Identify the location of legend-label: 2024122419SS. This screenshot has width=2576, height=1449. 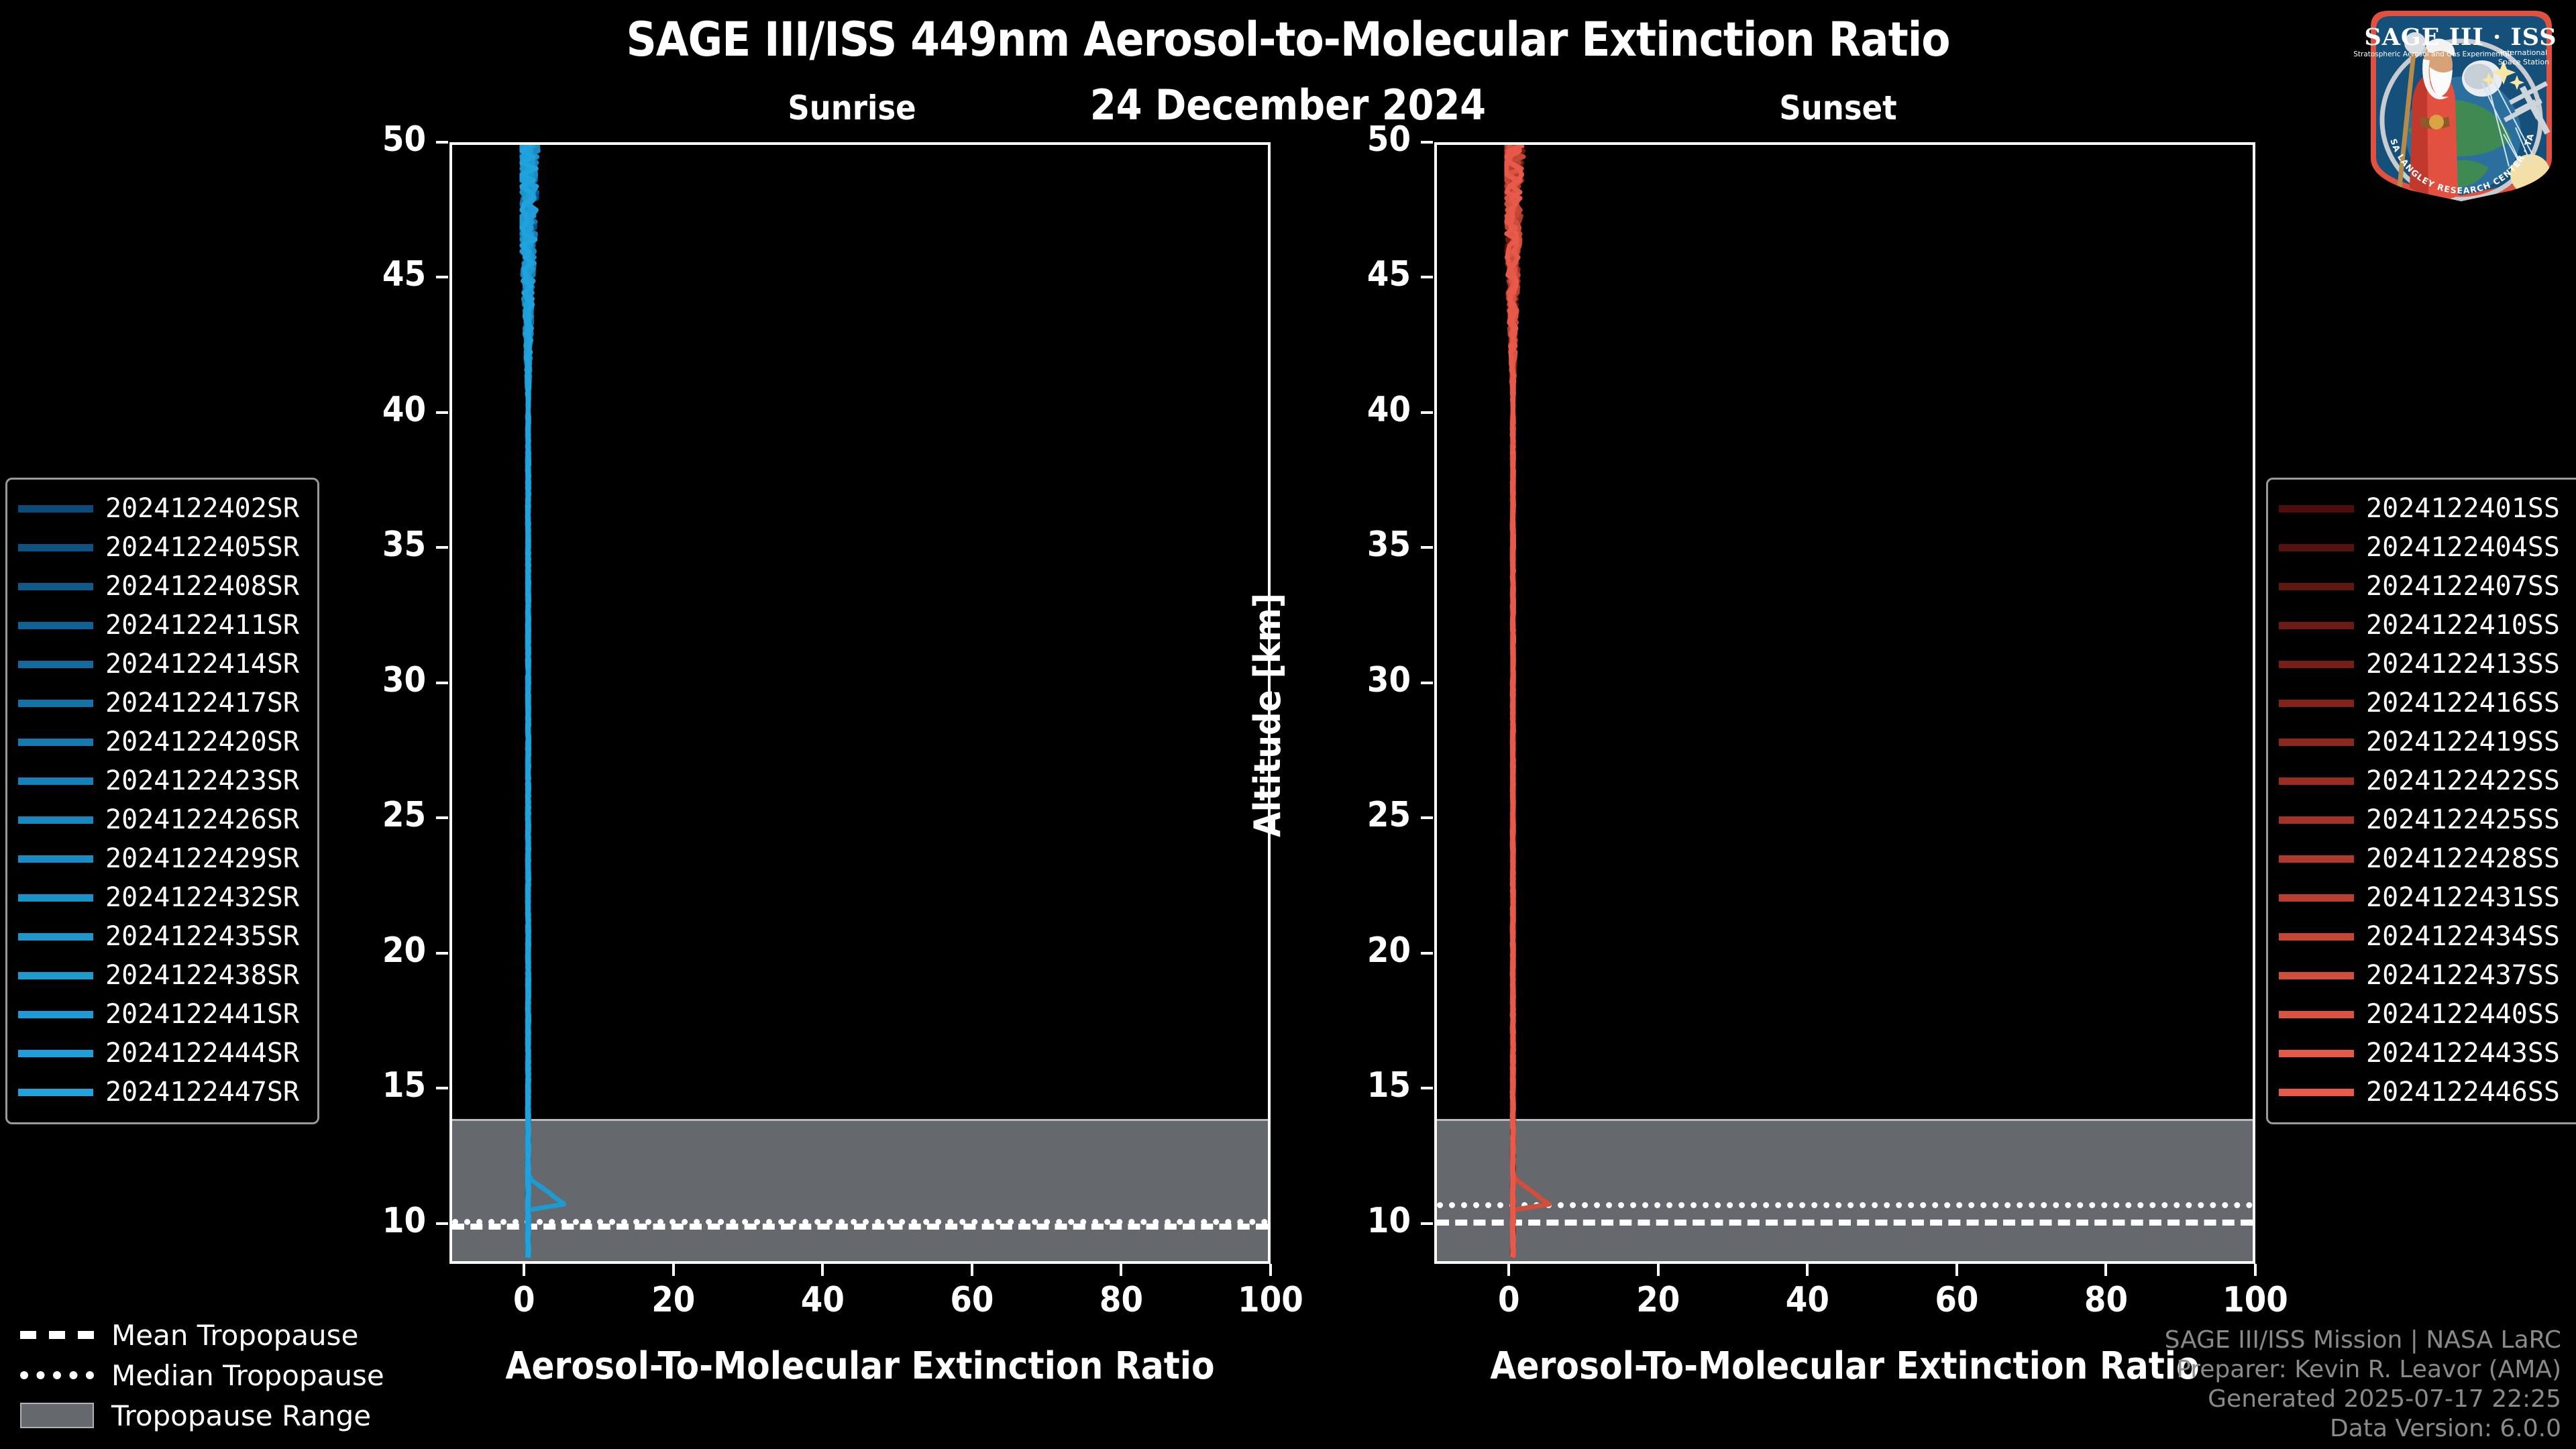
(2463, 742).